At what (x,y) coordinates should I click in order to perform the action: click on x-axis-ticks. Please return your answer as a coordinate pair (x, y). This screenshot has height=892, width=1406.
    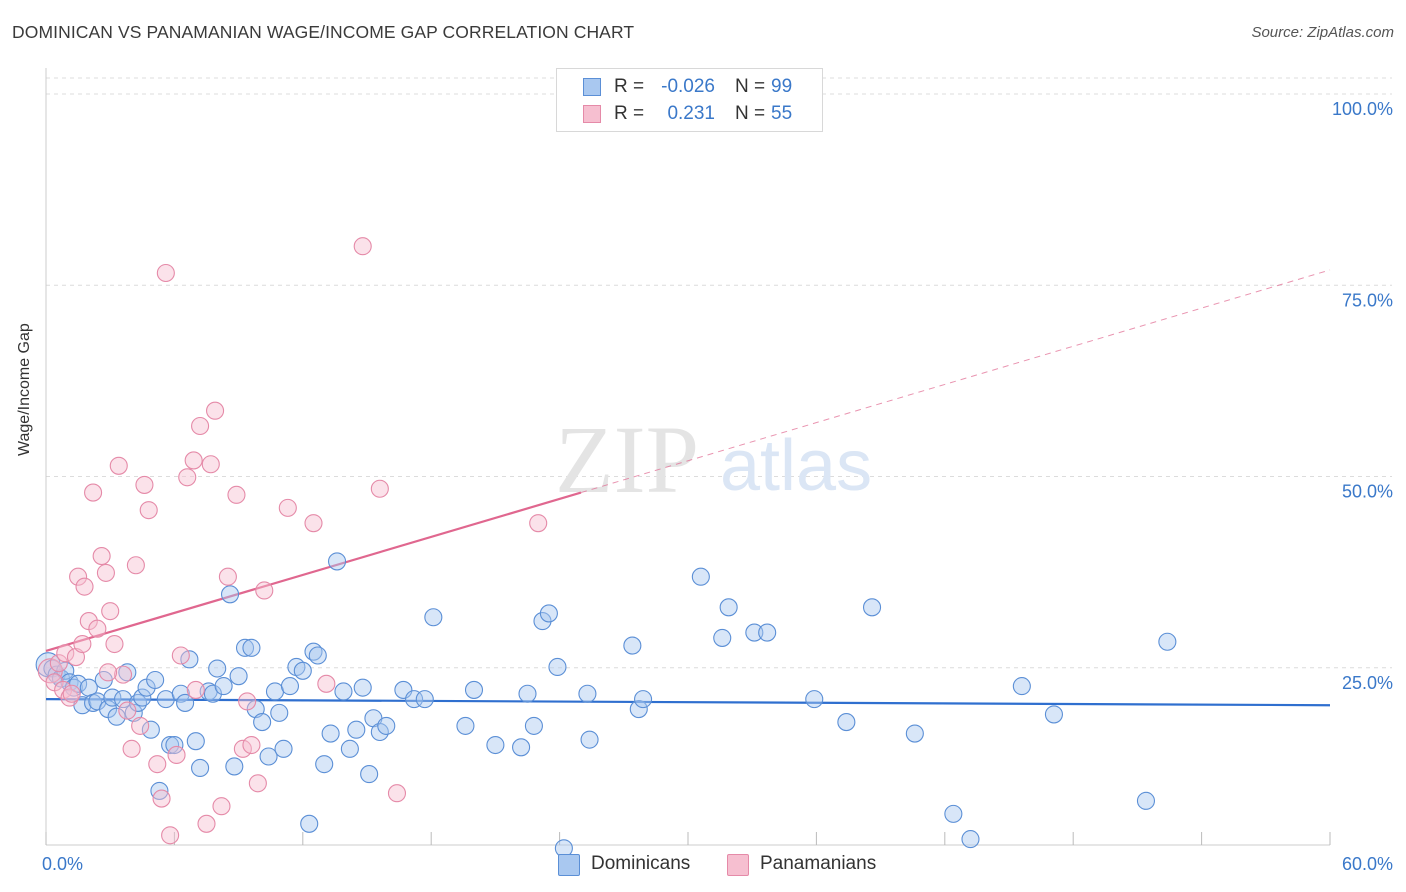
    Looking at the image, I should click on (688, 838).